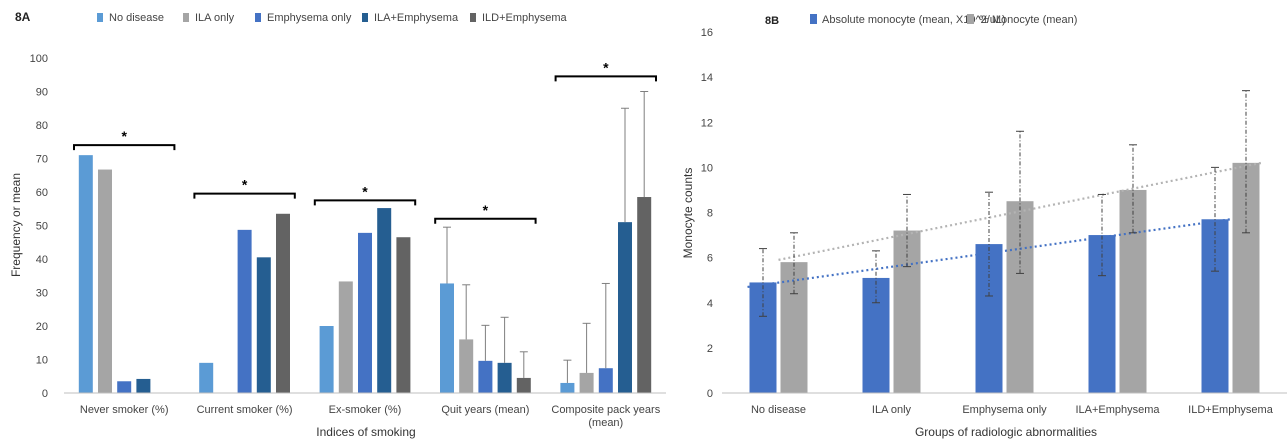 Image resolution: width=1288 pixels, height=442 pixels. Describe the element at coordinates (16, 225) in the screenshot. I see `y-axis-title-8a: Frequency or mean` at that location.